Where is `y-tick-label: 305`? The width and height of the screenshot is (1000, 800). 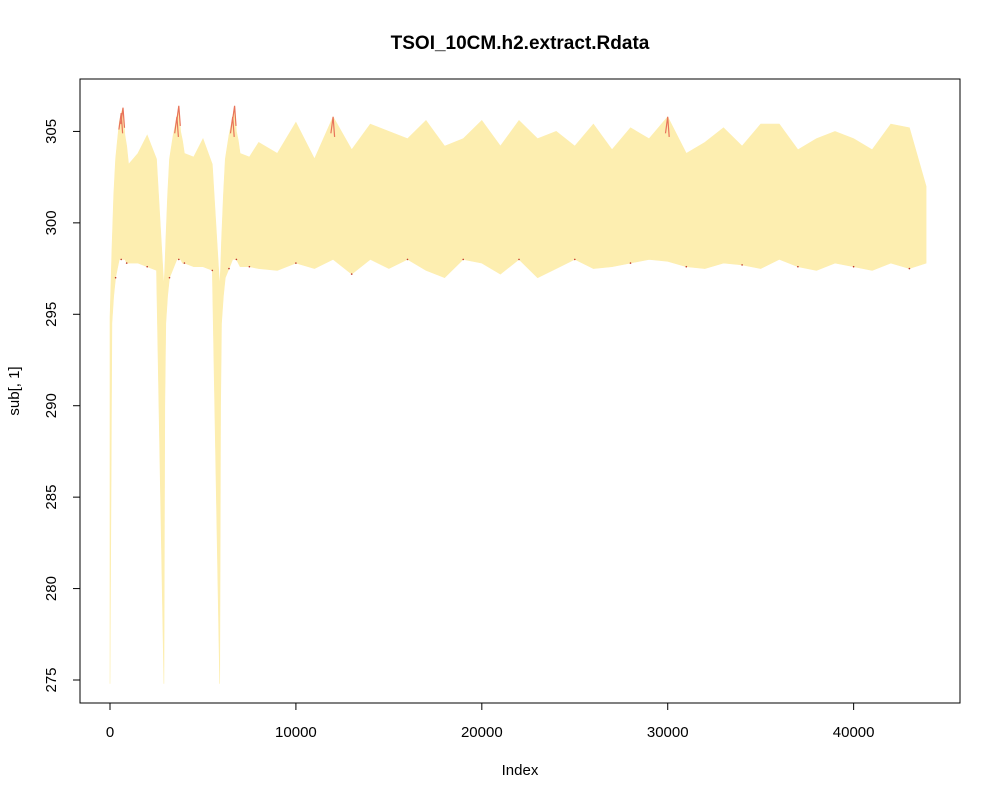
y-tick-label: 305 is located at coordinates (51, 131).